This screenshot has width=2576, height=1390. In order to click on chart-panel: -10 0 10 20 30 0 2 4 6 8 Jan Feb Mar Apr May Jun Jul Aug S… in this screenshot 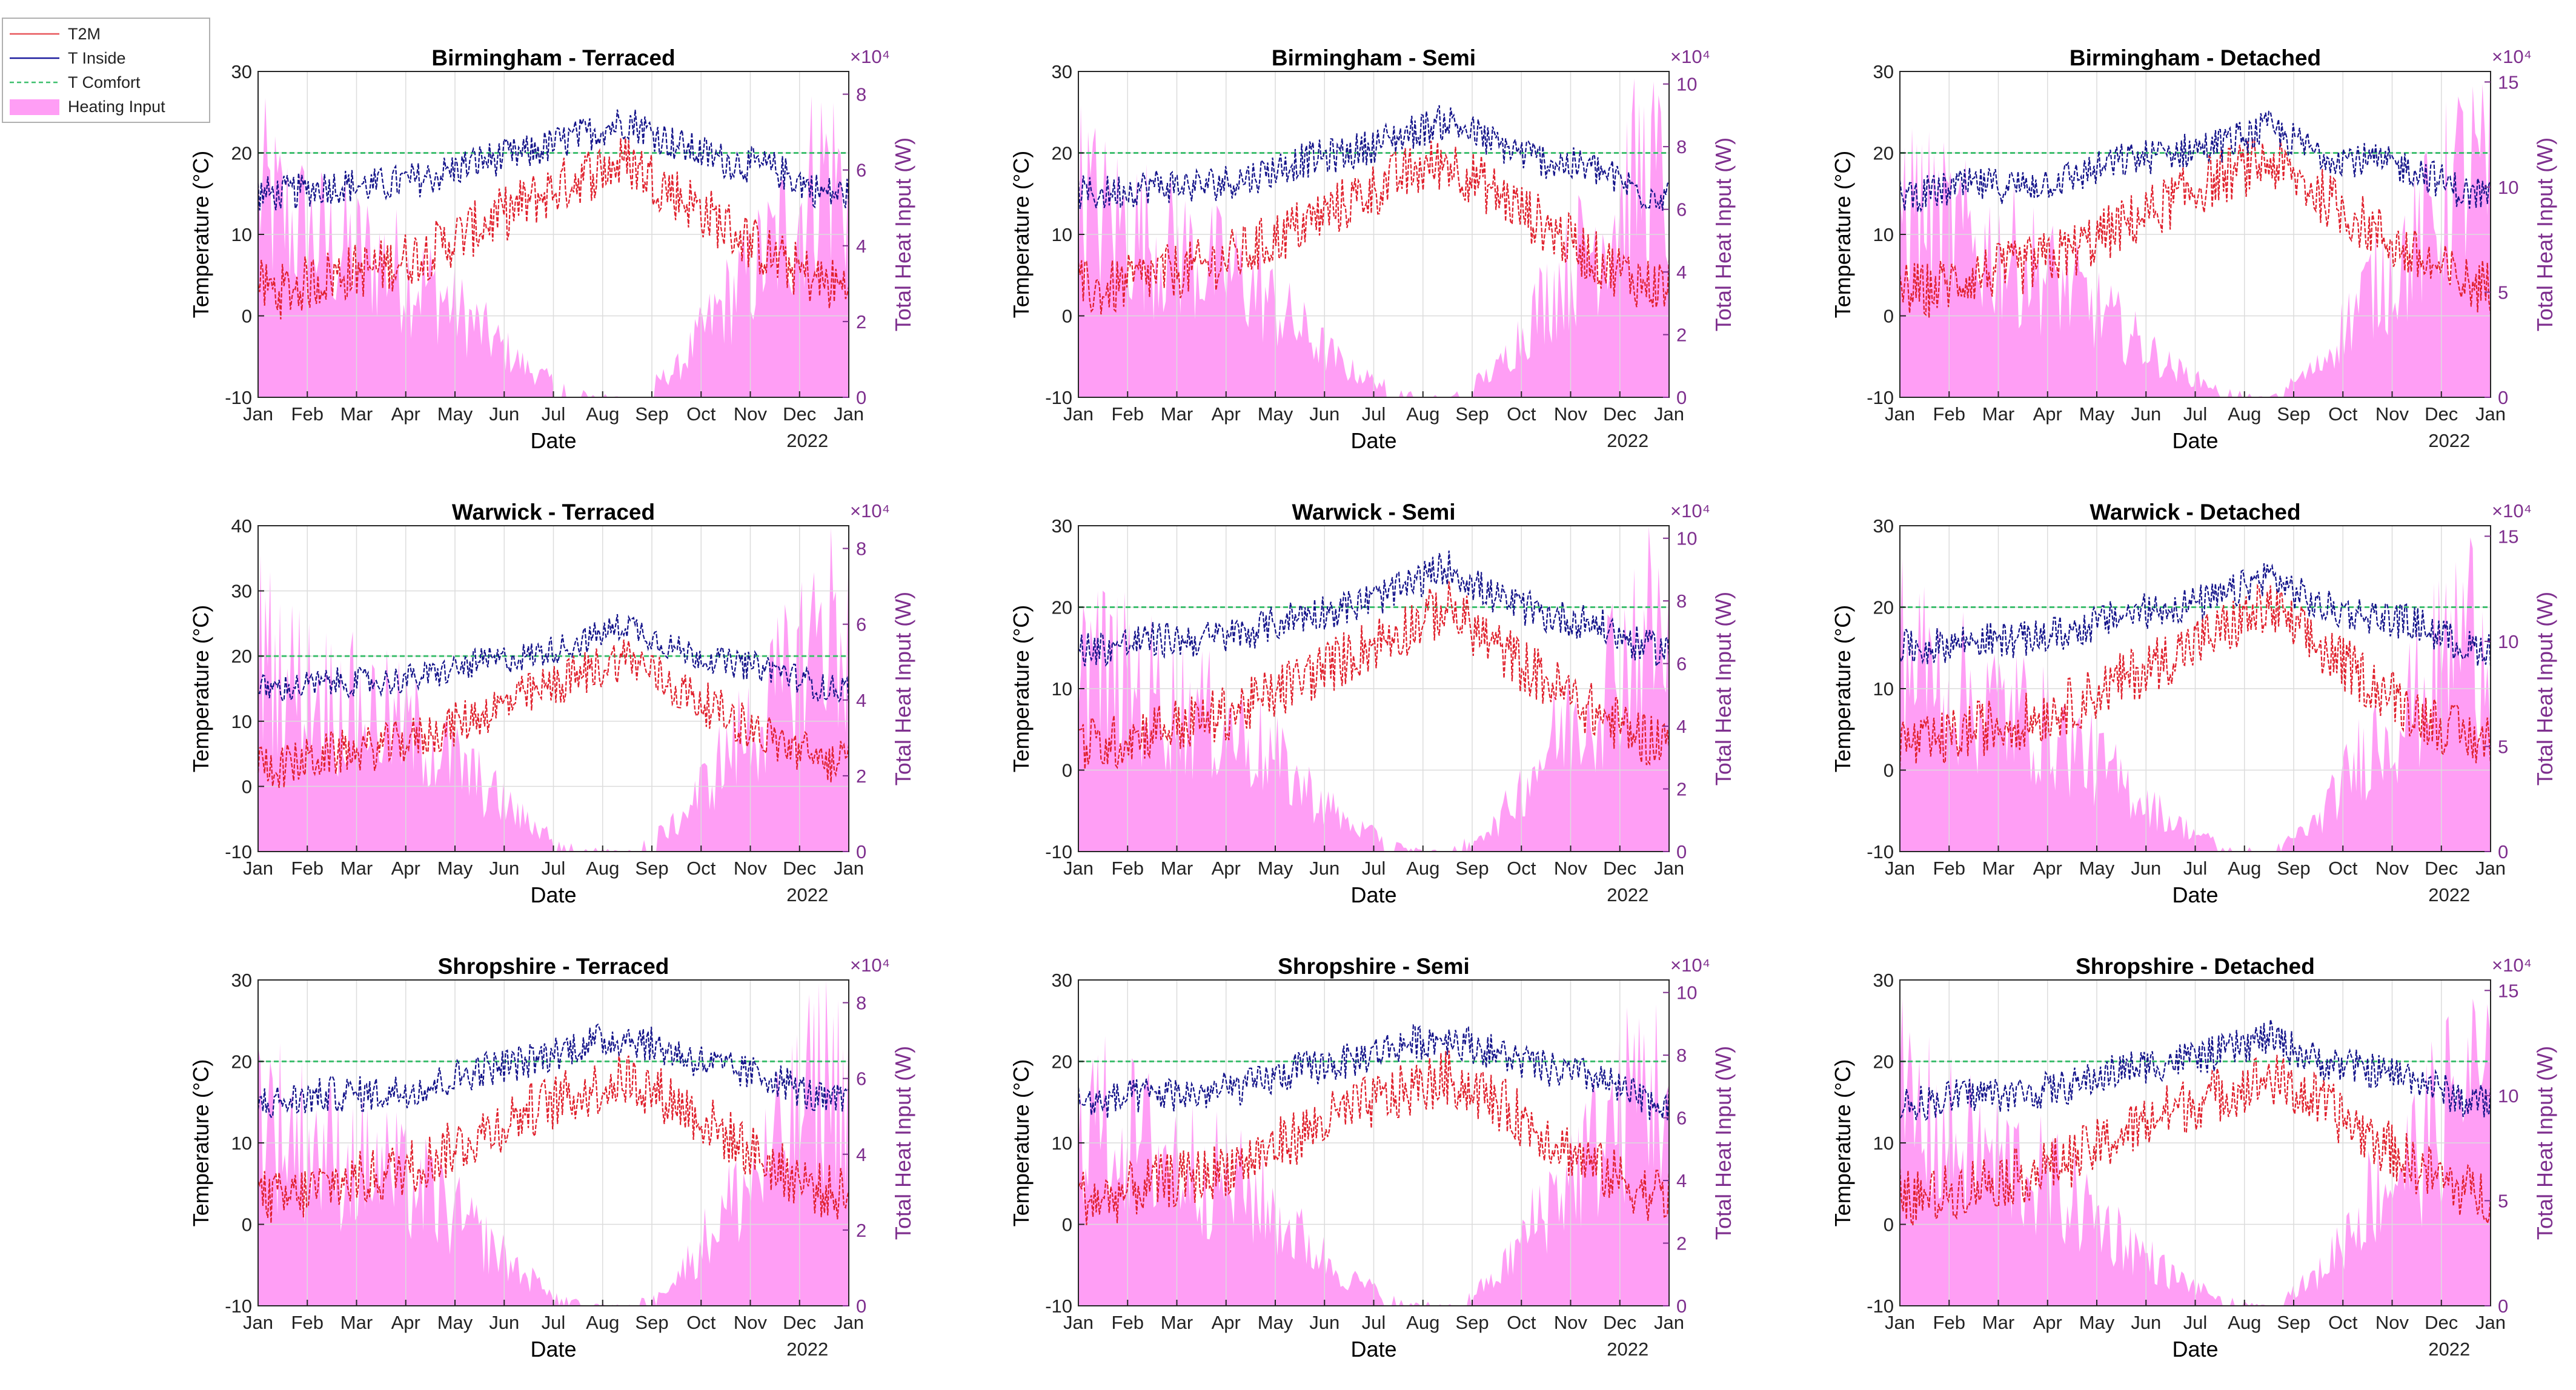, I will do `click(551, 1158)`.